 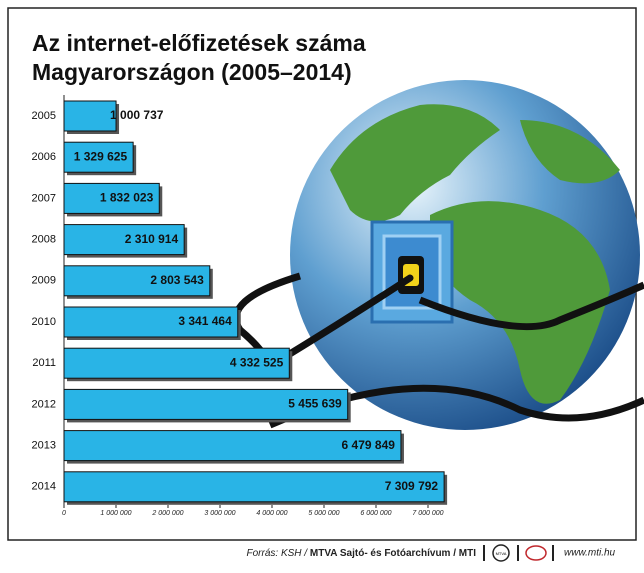 I want to click on value-label: 1 832 023, so click(x=127, y=198).